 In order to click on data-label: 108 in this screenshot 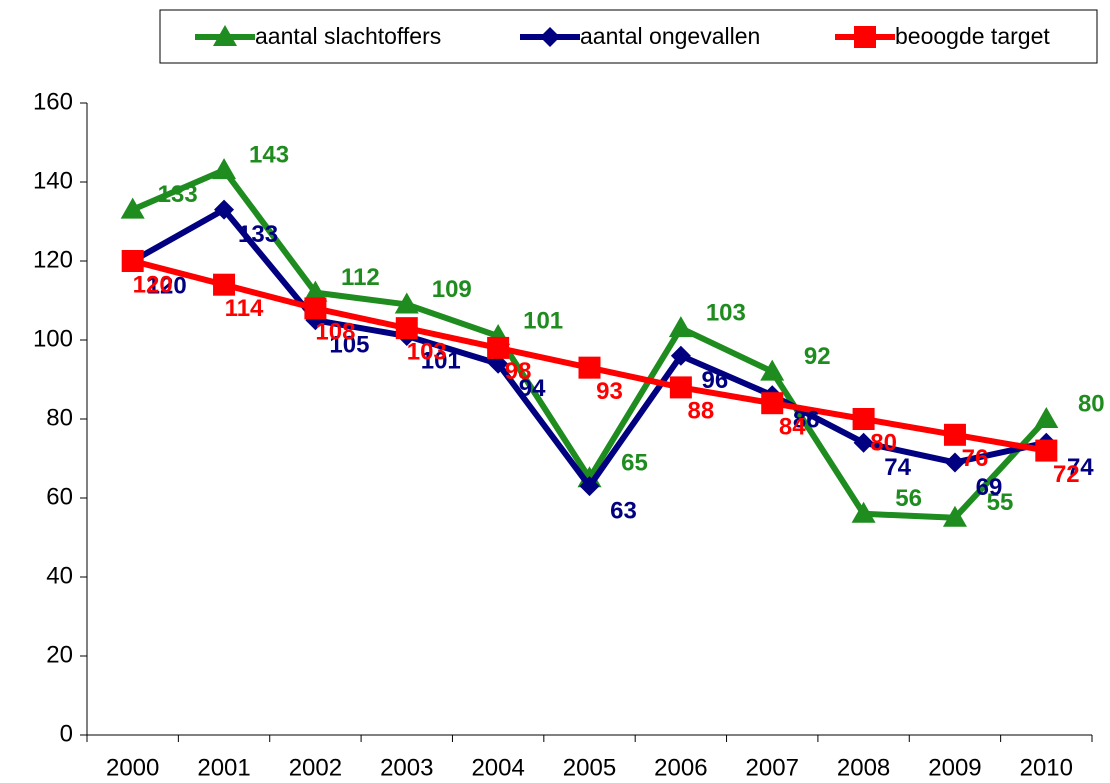, I will do `click(335, 332)`.